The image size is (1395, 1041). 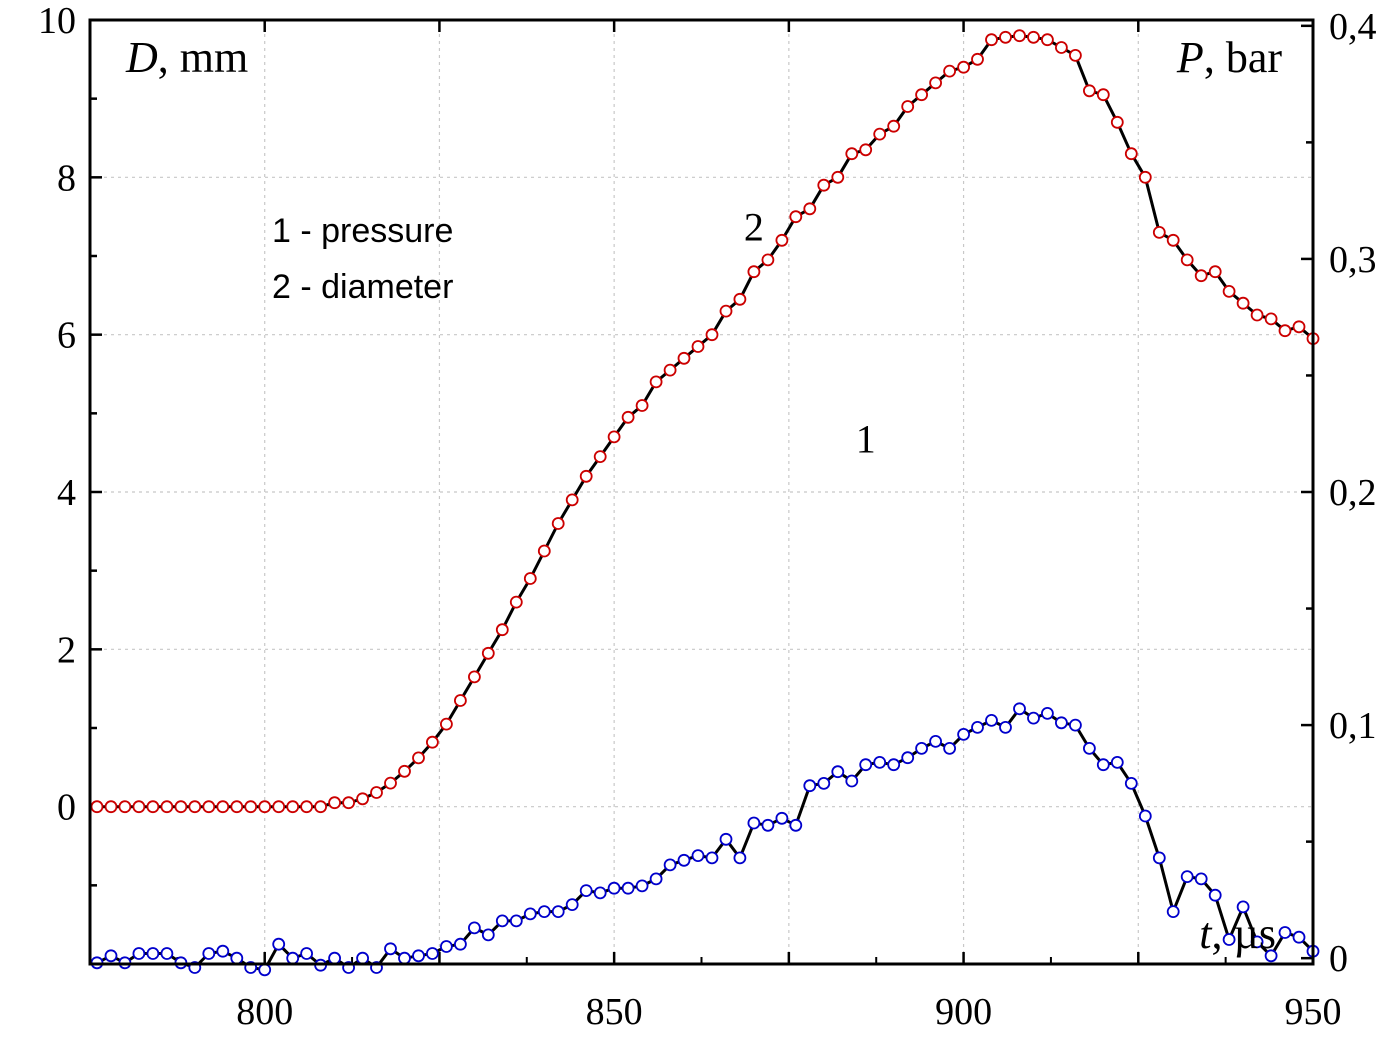 What do you see at coordinates (203, 57) in the screenshot?
I see `left-axis-unit: , mm` at bounding box center [203, 57].